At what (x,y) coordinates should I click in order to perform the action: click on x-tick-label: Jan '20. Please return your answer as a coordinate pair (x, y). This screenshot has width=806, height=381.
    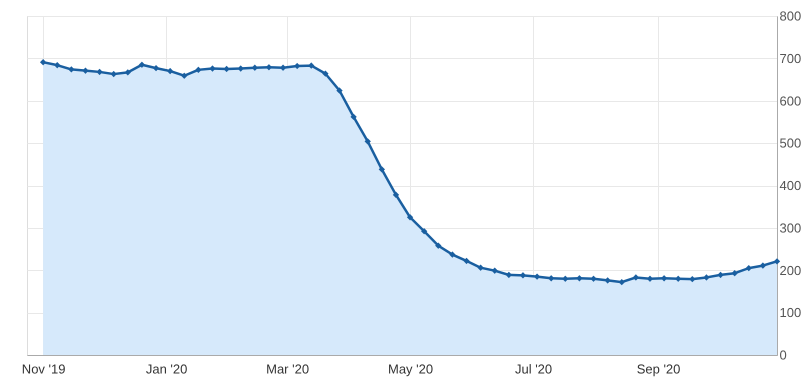
    Looking at the image, I should click on (167, 369).